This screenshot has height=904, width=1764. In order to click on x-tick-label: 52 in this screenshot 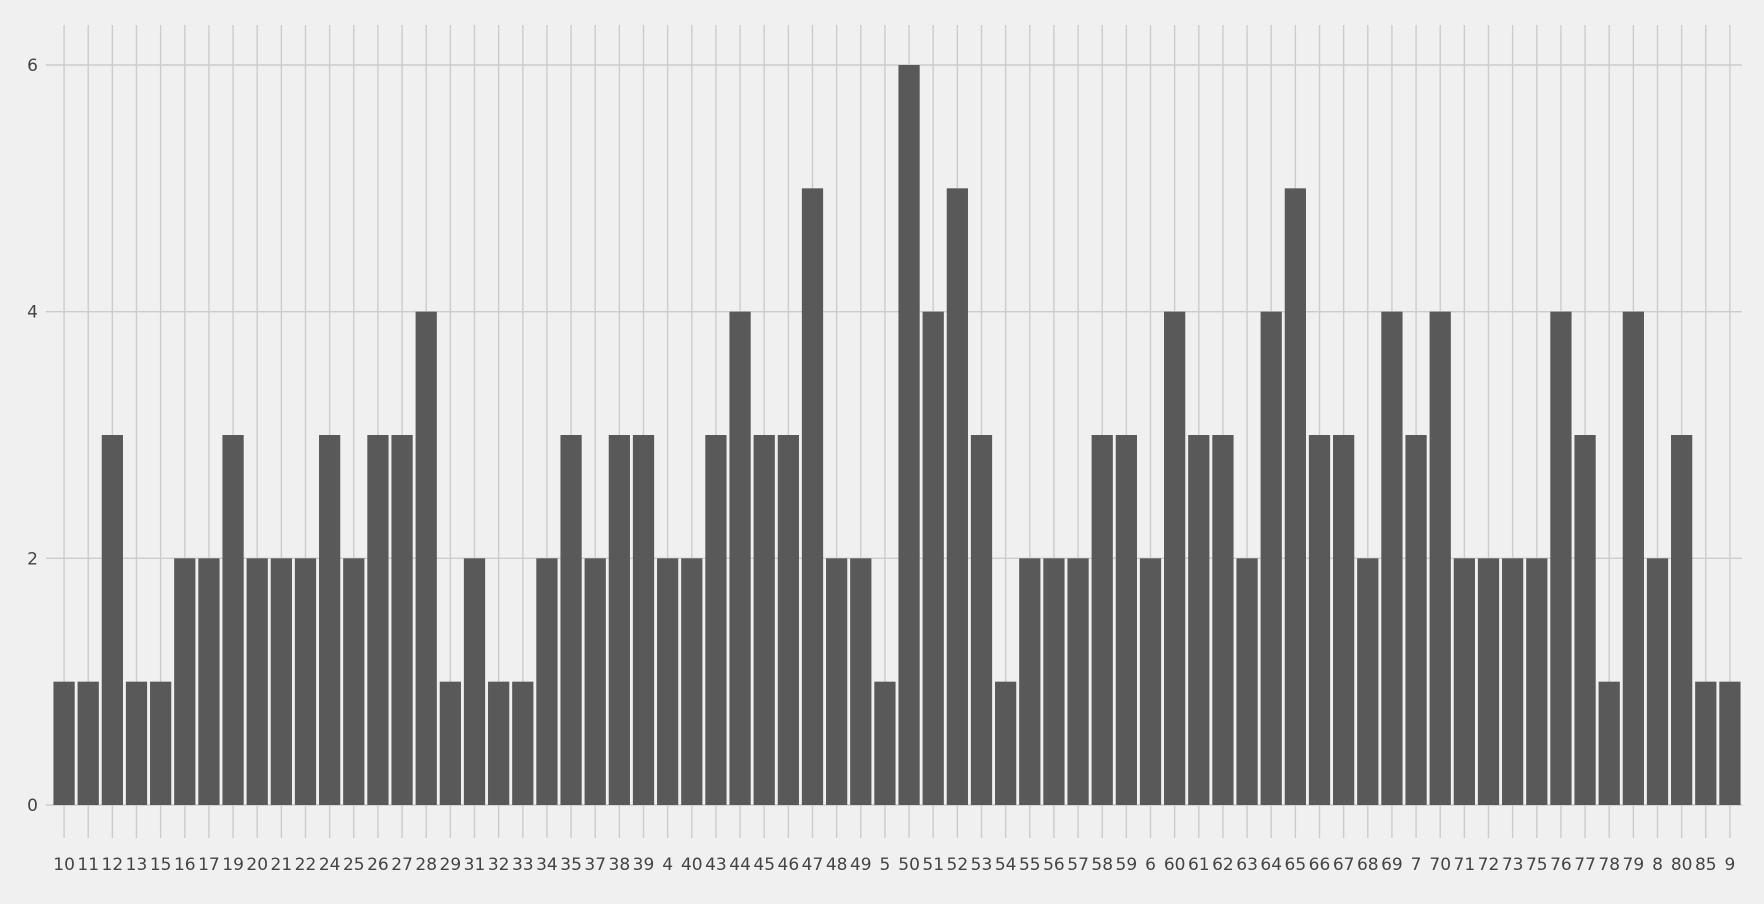, I will do `click(958, 865)`.